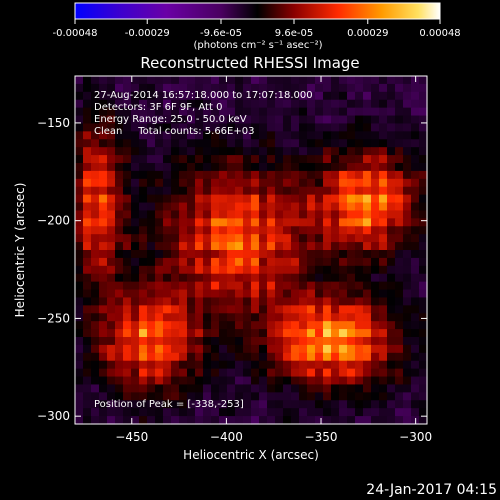  What do you see at coordinates (249, 63) in the screenshot?
I see `chart-title: Reconstructed RHESSI Image` at bounding box center [249, 63].